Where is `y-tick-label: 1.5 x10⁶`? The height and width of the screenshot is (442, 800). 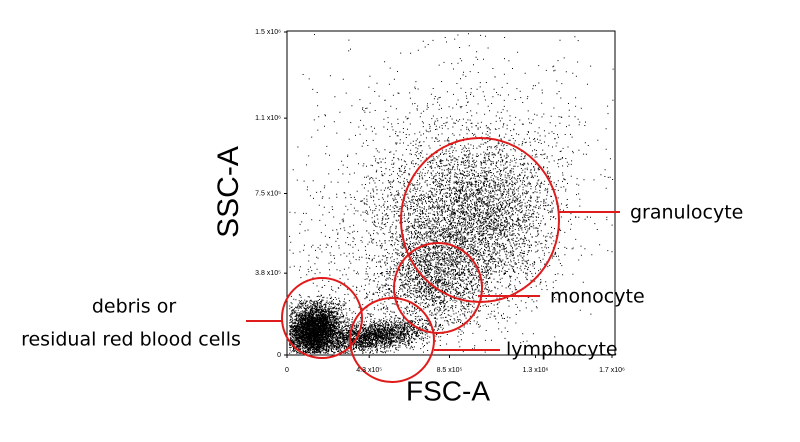
y-tick-label: 1.5 x10⁶ is located at coordinates (268, 32).